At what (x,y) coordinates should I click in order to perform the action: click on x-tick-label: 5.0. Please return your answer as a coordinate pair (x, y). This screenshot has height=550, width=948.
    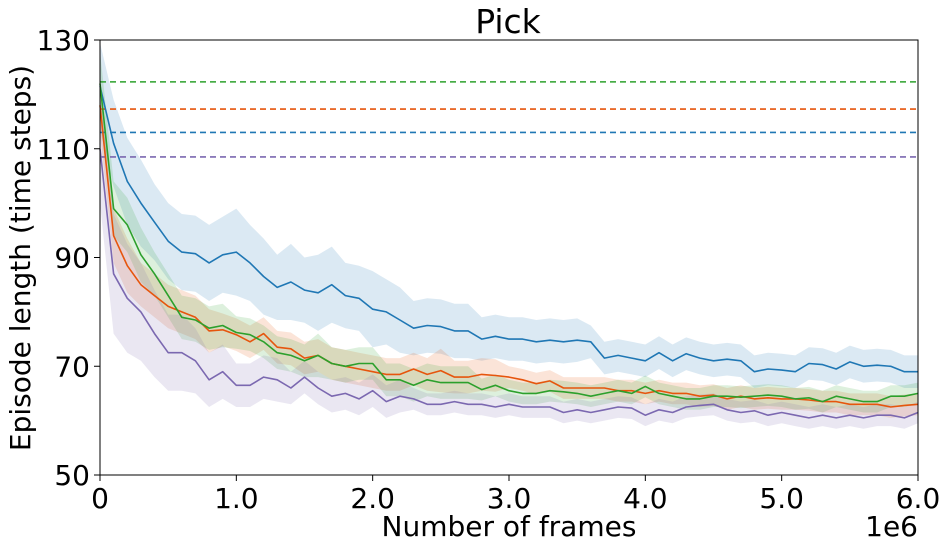
    Looking at the image, I should click on (781, 498).